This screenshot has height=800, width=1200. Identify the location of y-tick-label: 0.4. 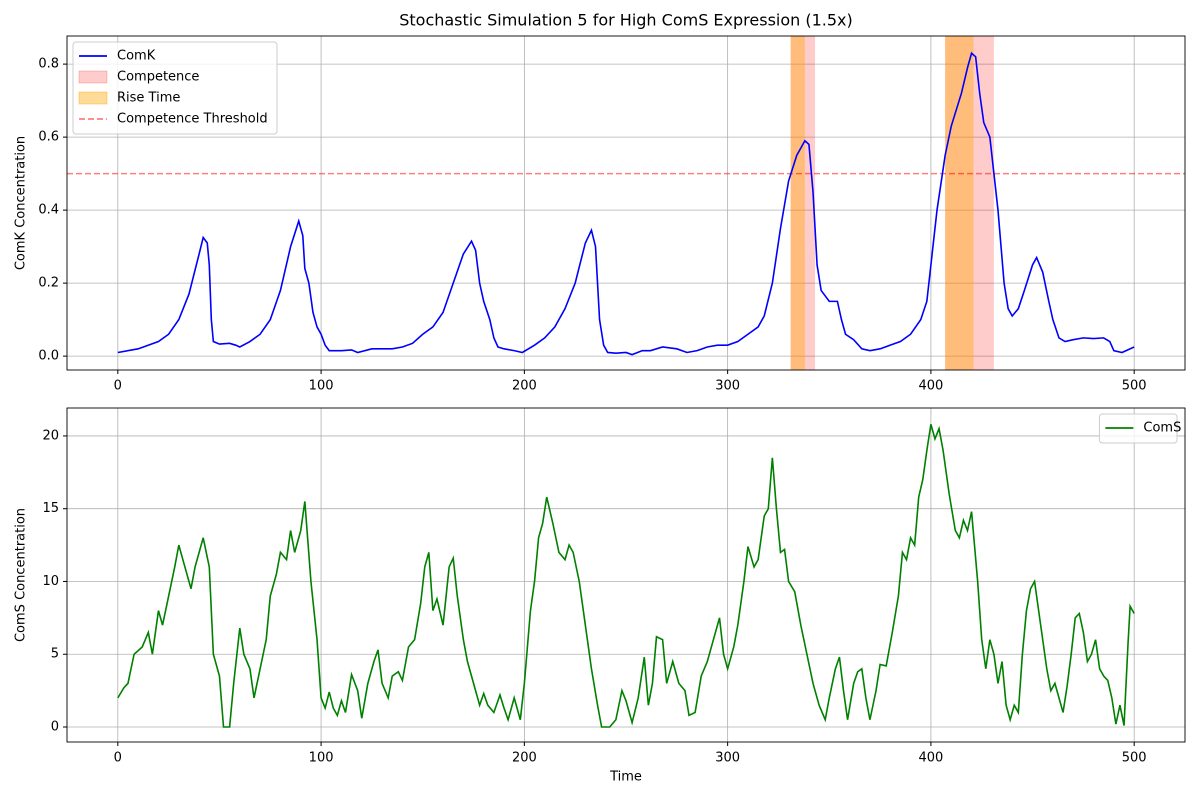
(48, 210).